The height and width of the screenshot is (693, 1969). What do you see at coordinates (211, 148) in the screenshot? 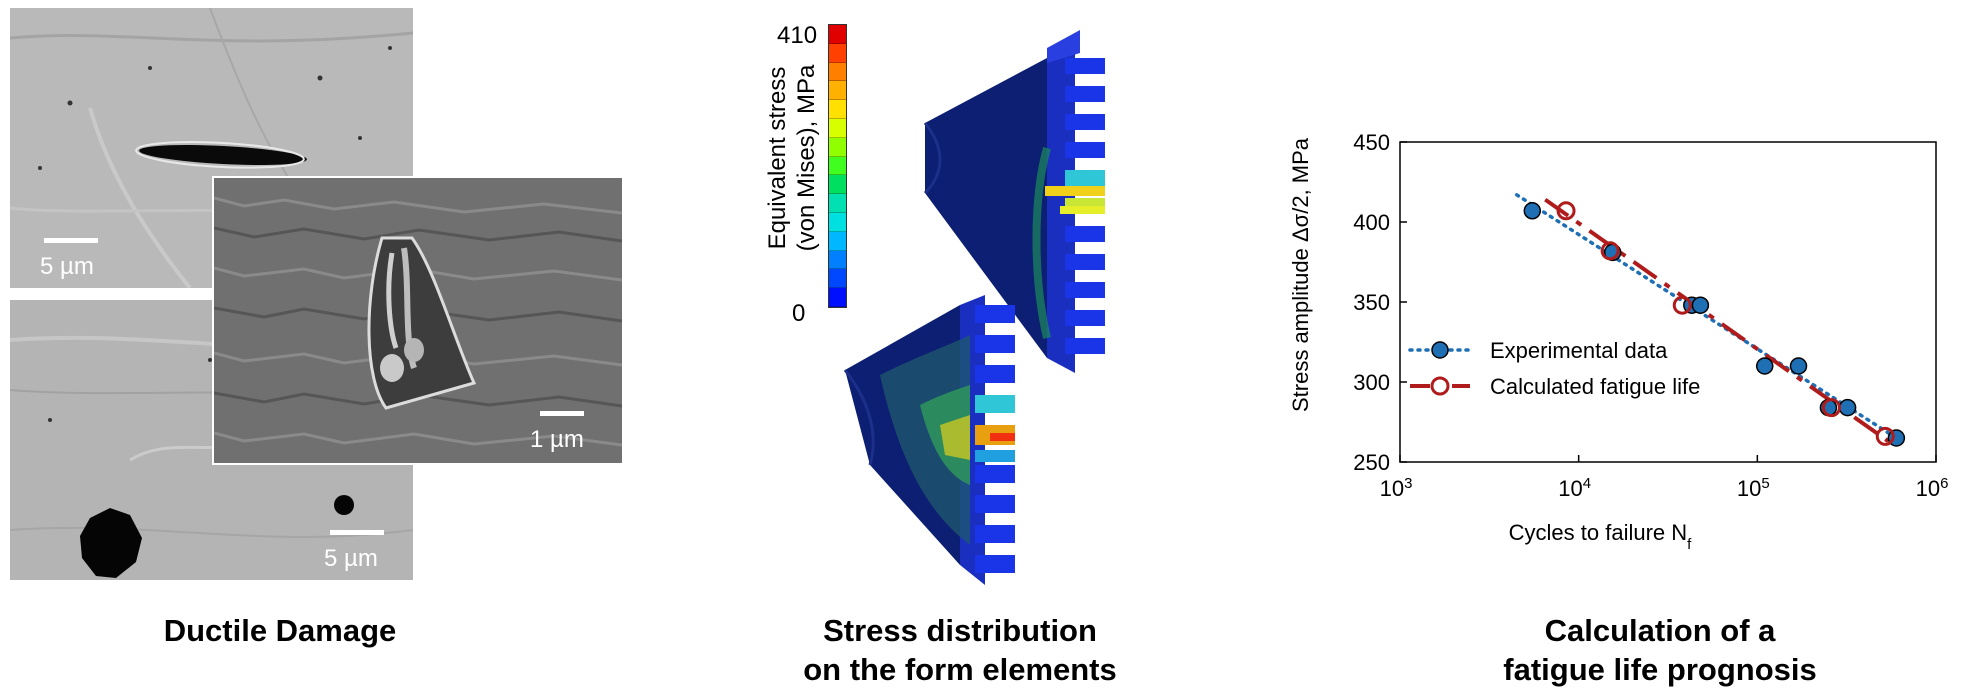
I see `sem-micrograph-top-left: 5 µm` at bounding box center [211, 148].